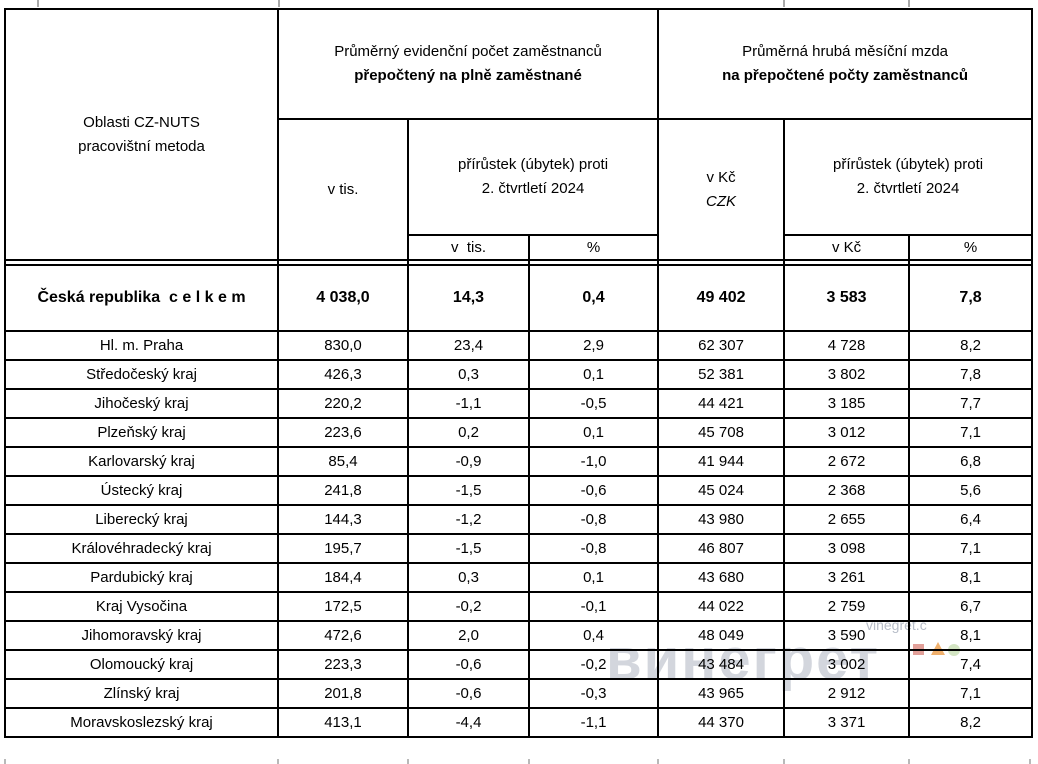 This screenshot has height=764, width=1038. I want to click on value-cell: -1,2, so click(468, 519).